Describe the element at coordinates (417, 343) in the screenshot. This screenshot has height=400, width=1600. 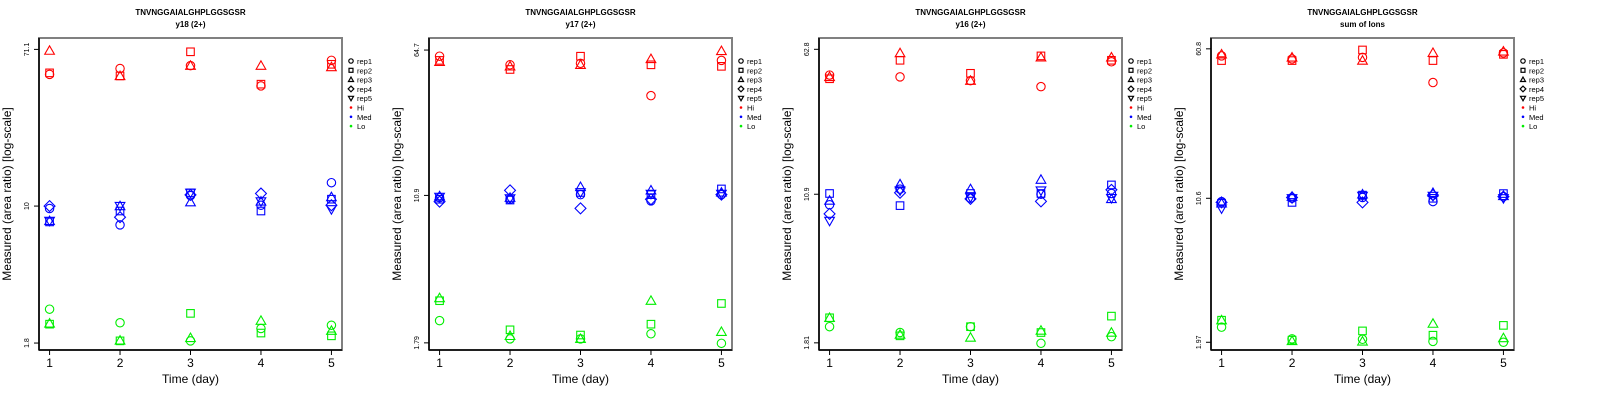
I see `y-tick-label: 1.79` at that location.